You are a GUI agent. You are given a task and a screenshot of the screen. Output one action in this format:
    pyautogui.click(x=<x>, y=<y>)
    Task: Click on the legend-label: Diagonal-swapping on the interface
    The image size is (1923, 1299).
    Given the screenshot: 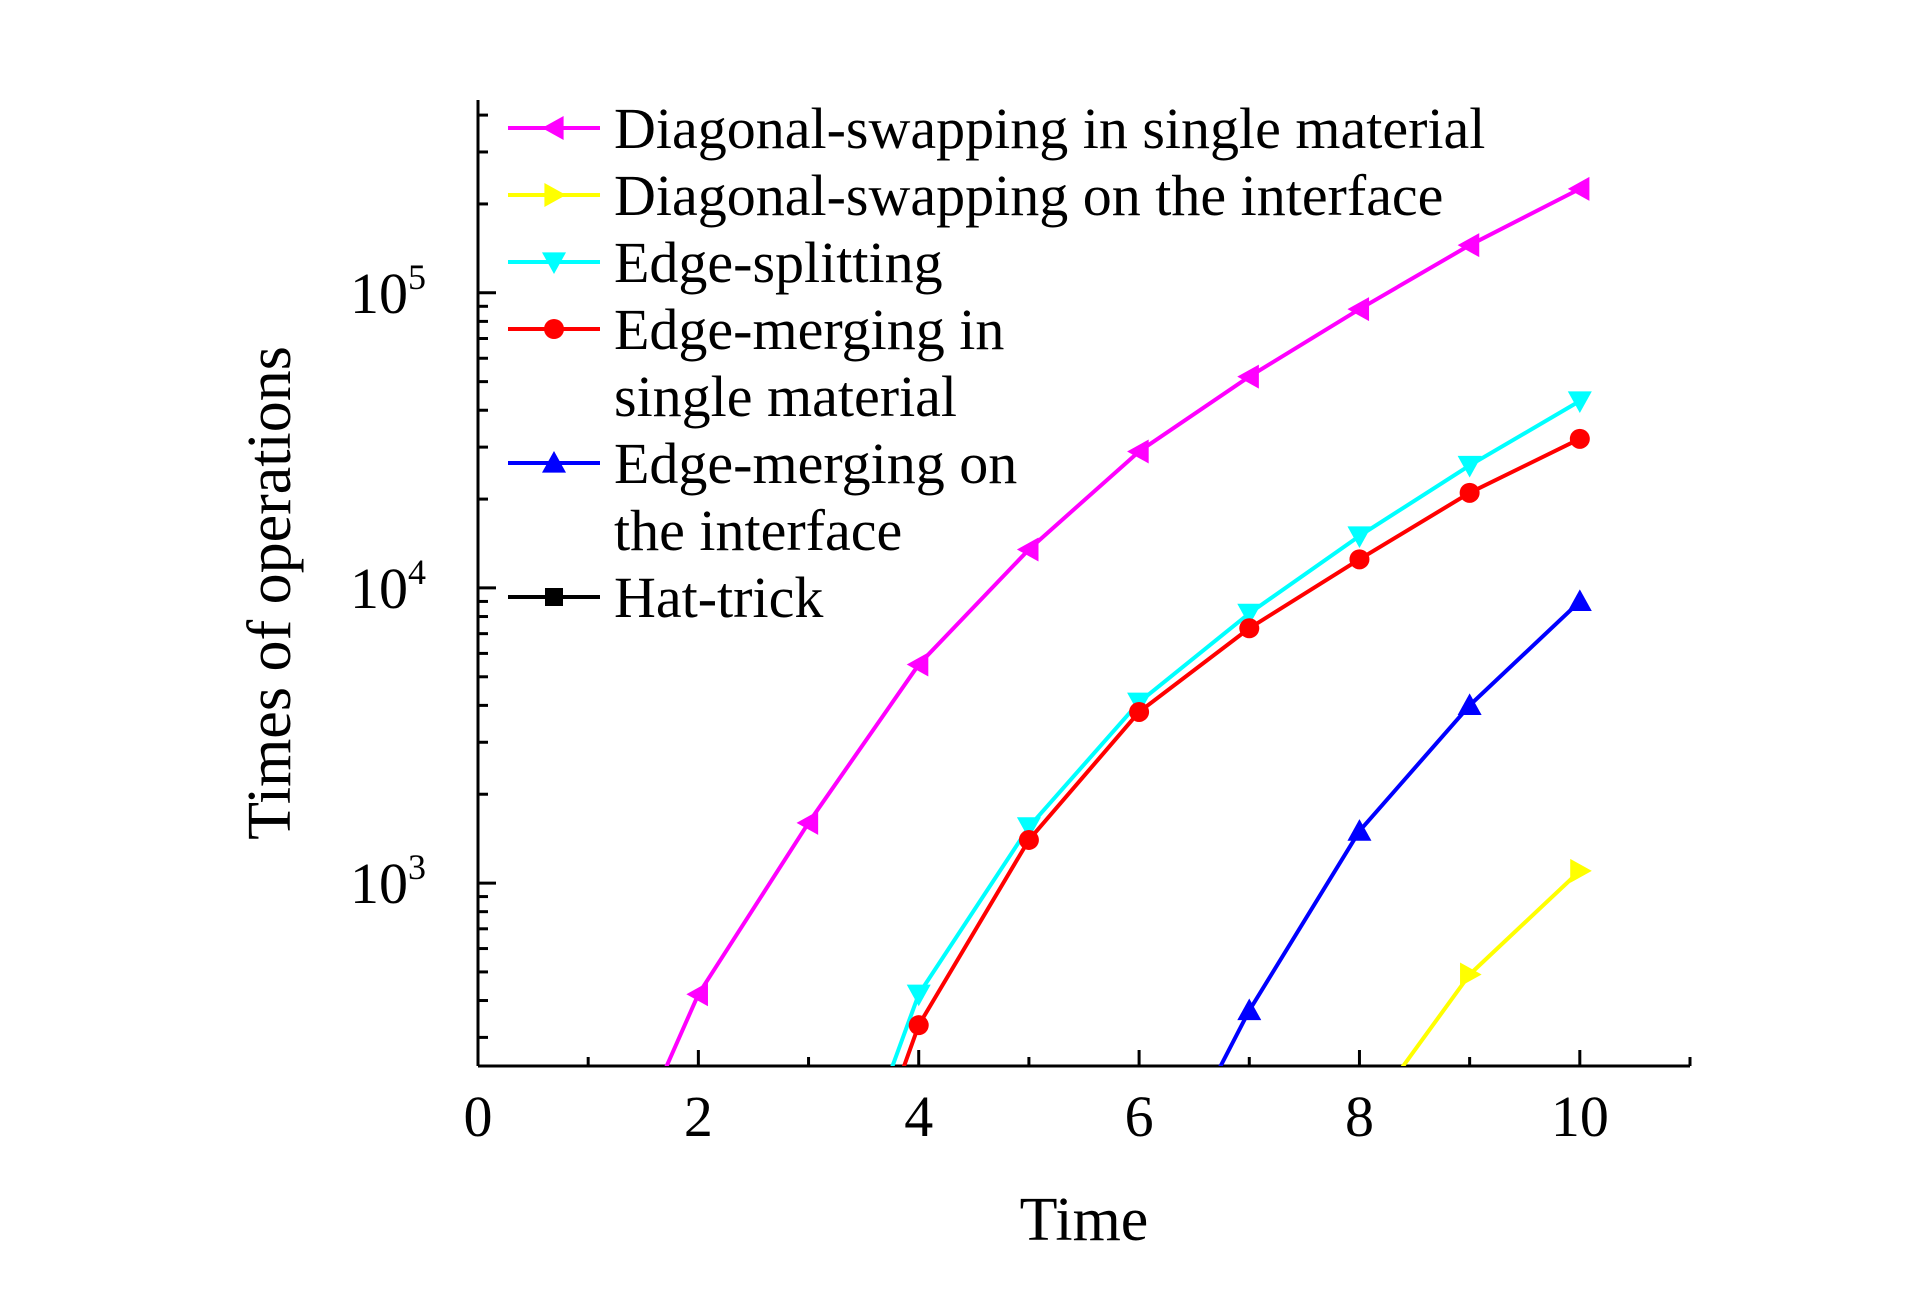 What is the action you would take?
    pyautogui.click(x=1028, y=195)
    